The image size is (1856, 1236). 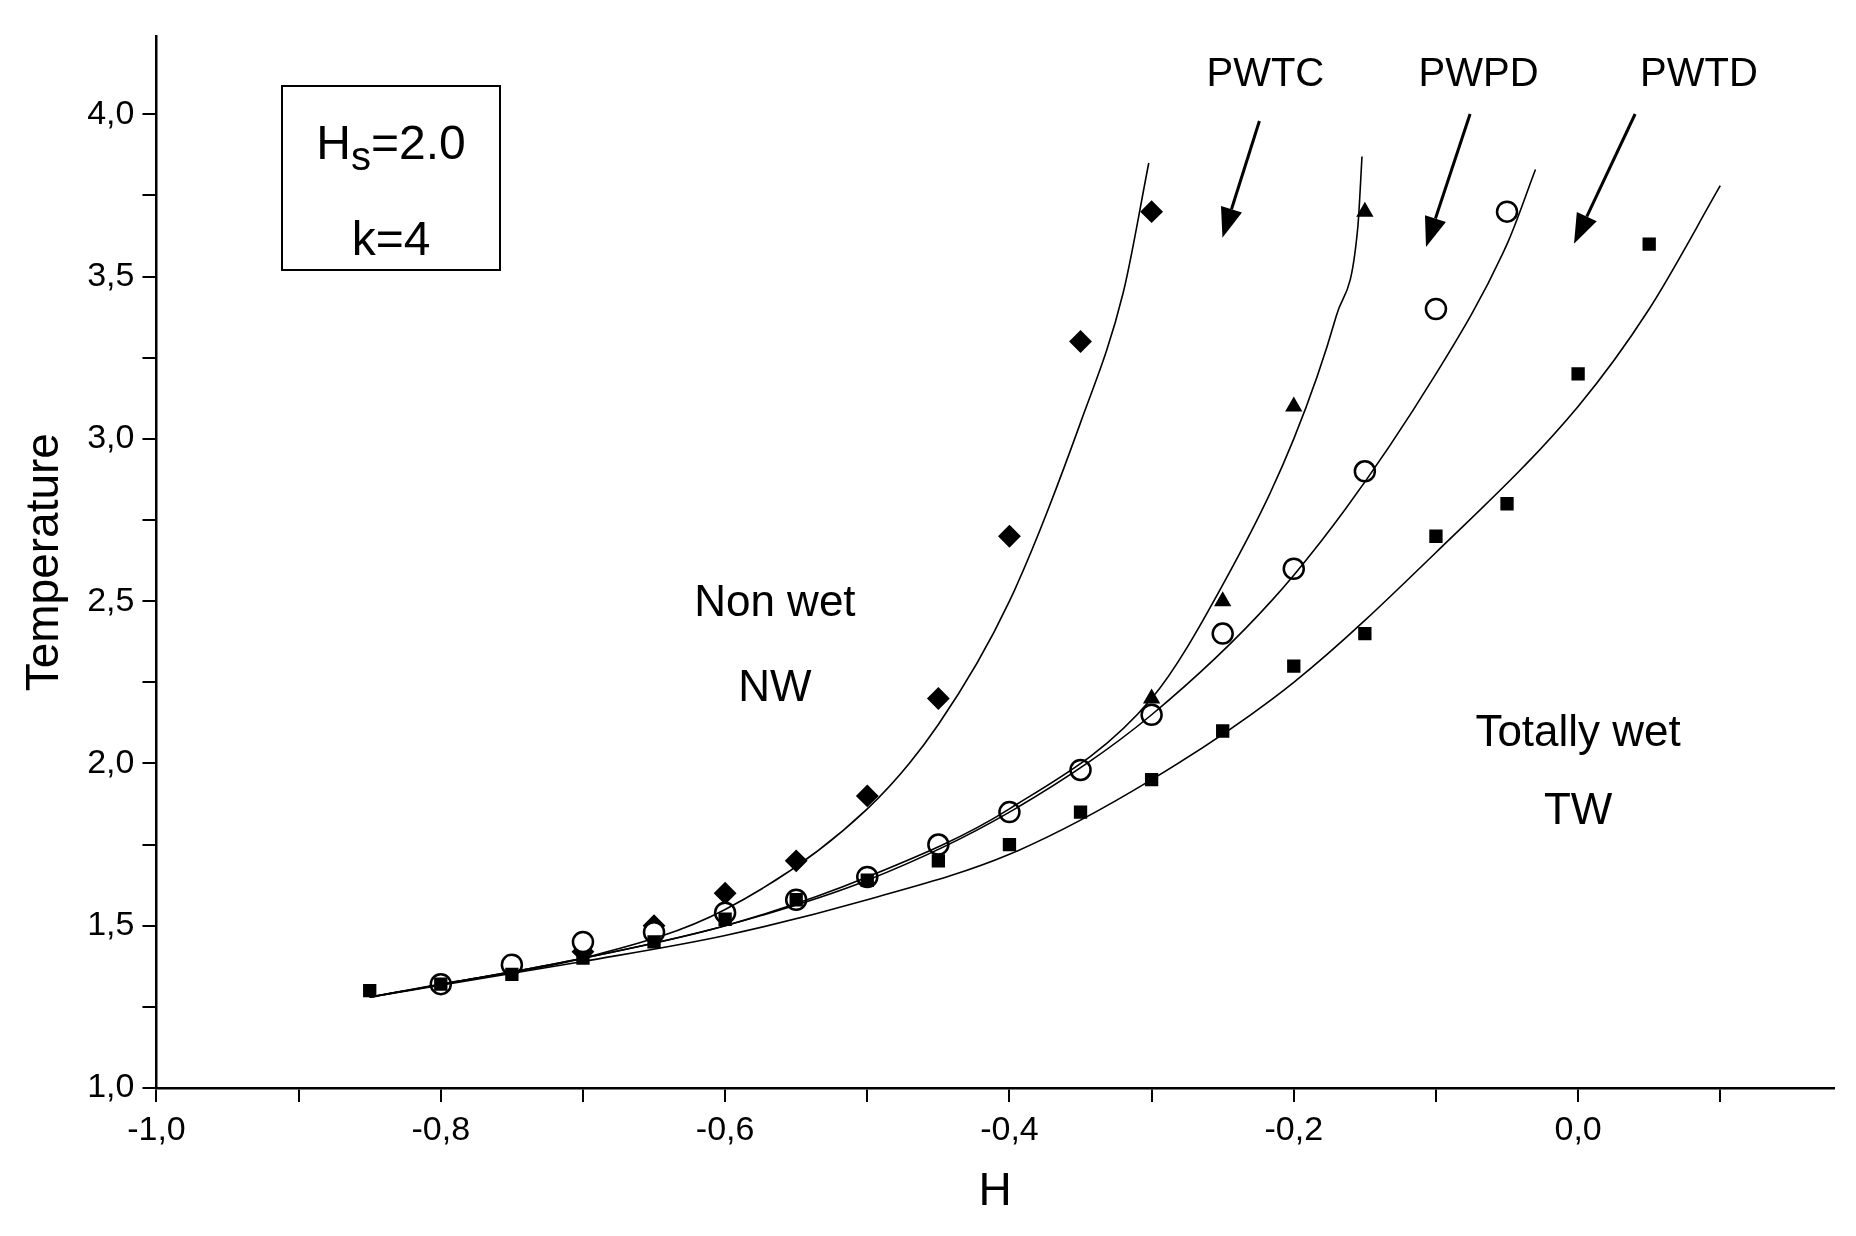 I want to click on annotation: k=4, so click(x=391, y=238).